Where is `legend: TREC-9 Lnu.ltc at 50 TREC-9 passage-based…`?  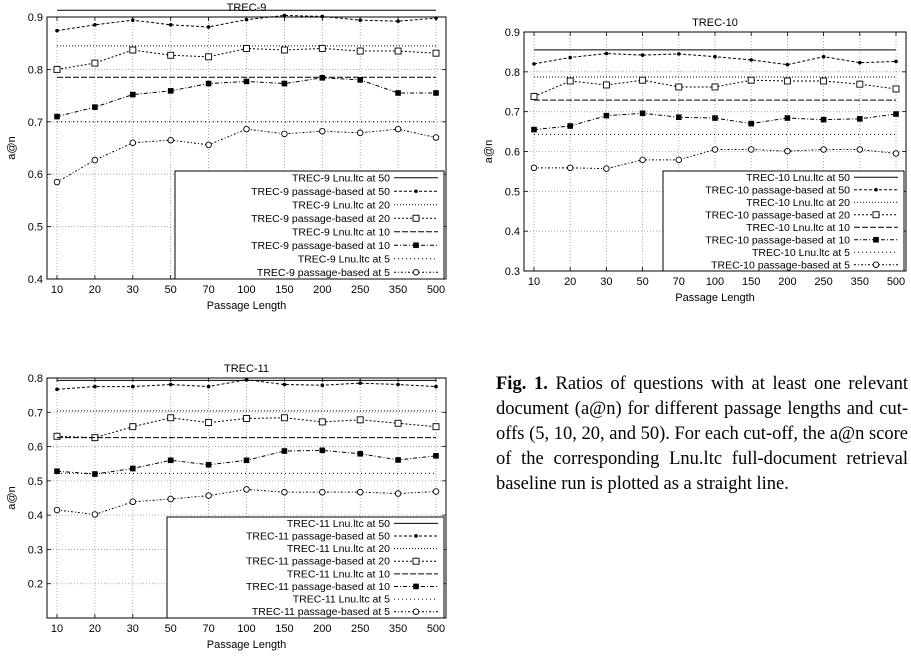 legend: TREC-9 Lnu.ltc at 50 TREC-9 passage-based… is located at coordinates (309, 225).